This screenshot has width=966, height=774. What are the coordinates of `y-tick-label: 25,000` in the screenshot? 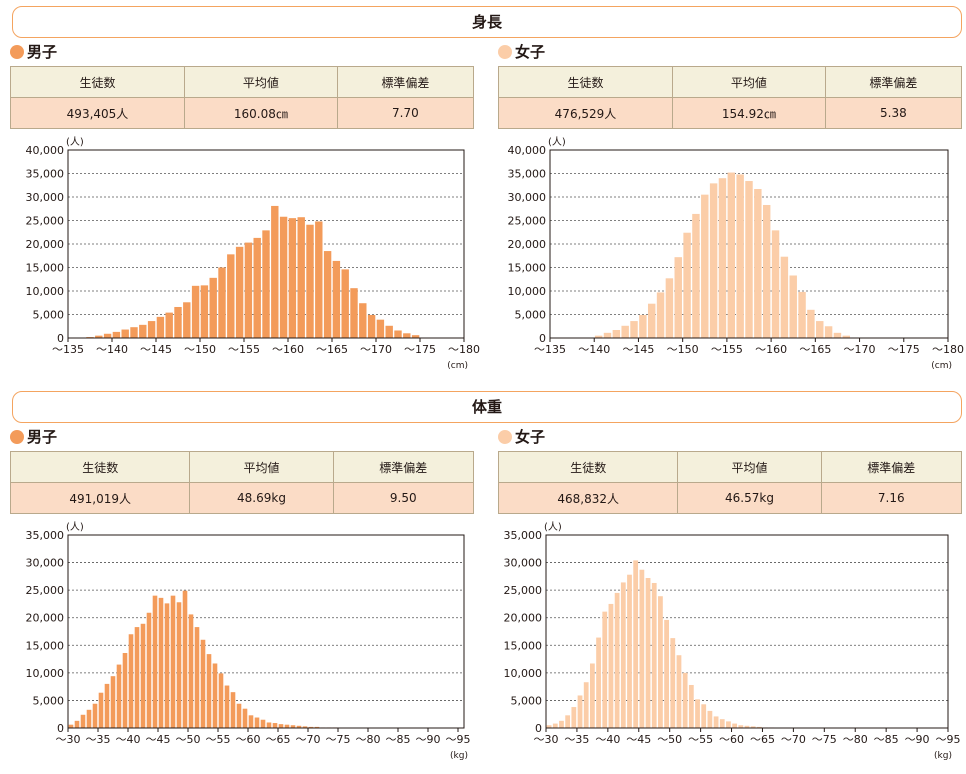 It's located at (523, 590).